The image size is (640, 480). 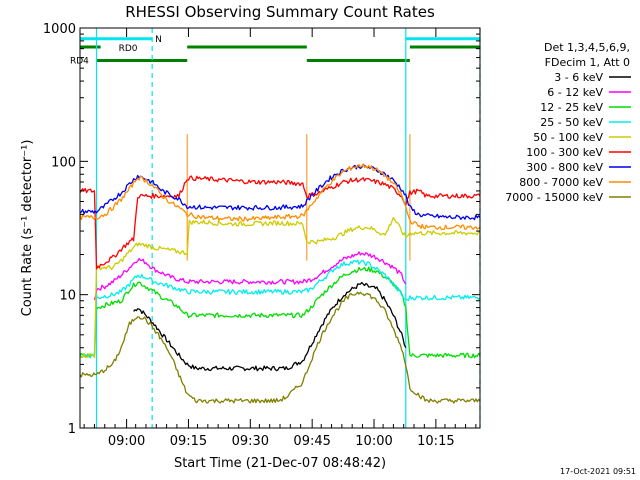 What do you see at coordinates (554, 197) in the screenshot?
I see `legend-label-8: 7000 - 15000 keV` at bounding box center [554, 197].